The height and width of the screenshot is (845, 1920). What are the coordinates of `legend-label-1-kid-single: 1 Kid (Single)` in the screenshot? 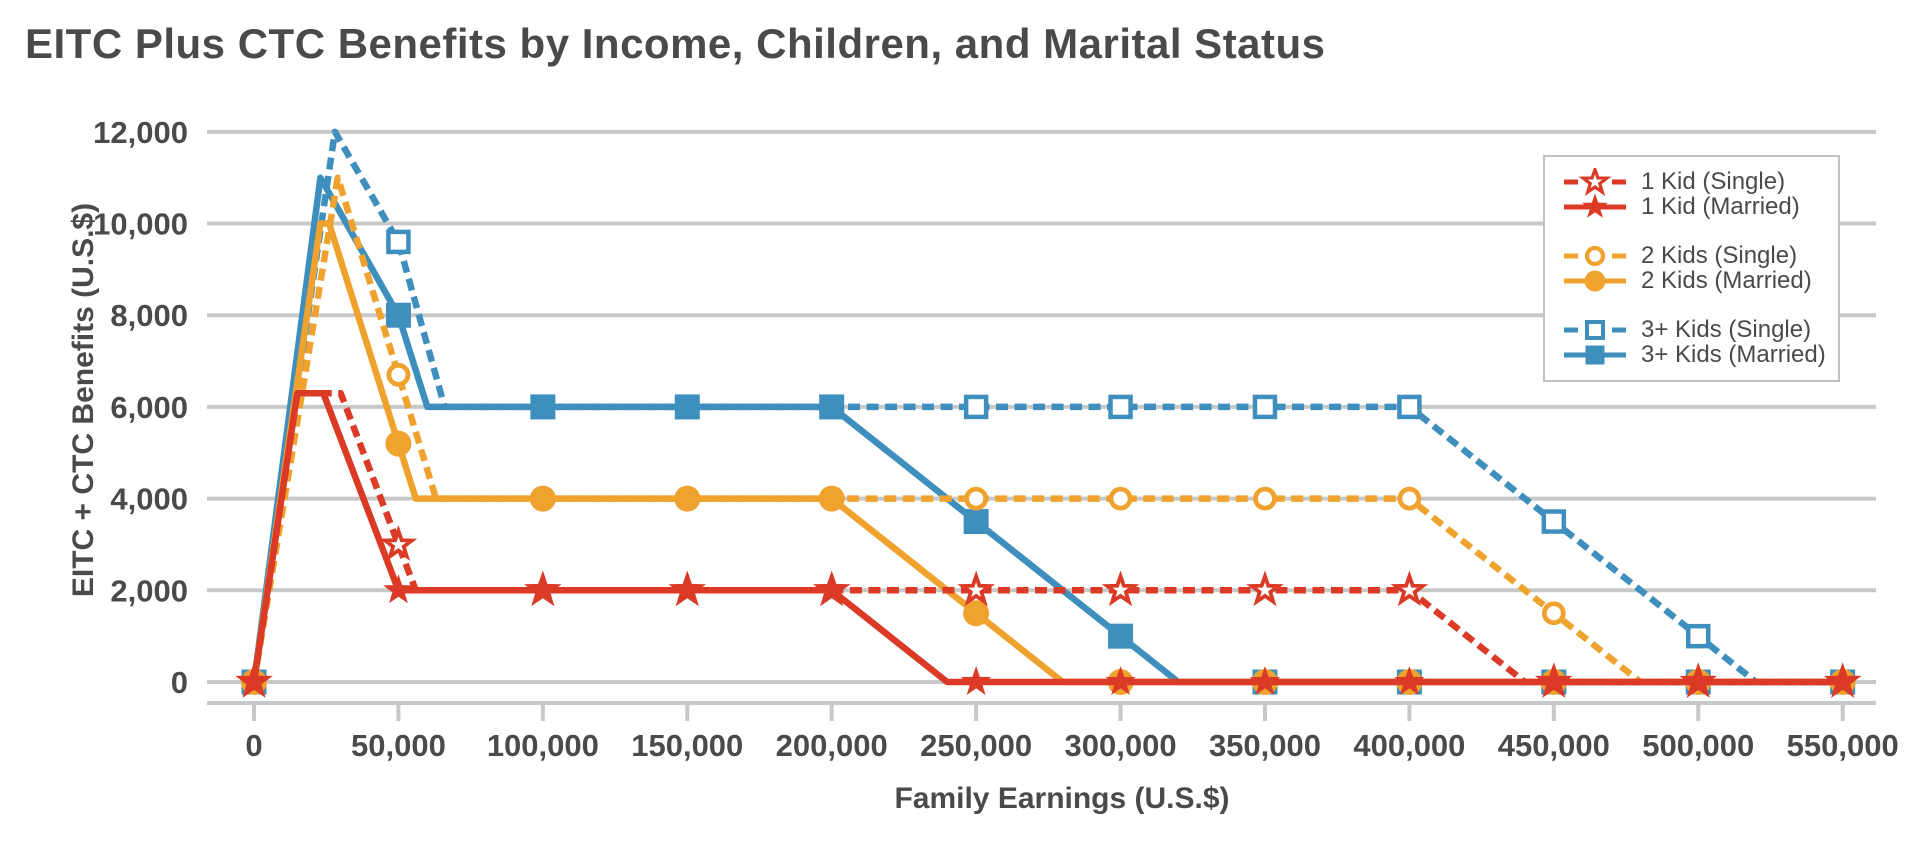 It's located at (1713, 181).